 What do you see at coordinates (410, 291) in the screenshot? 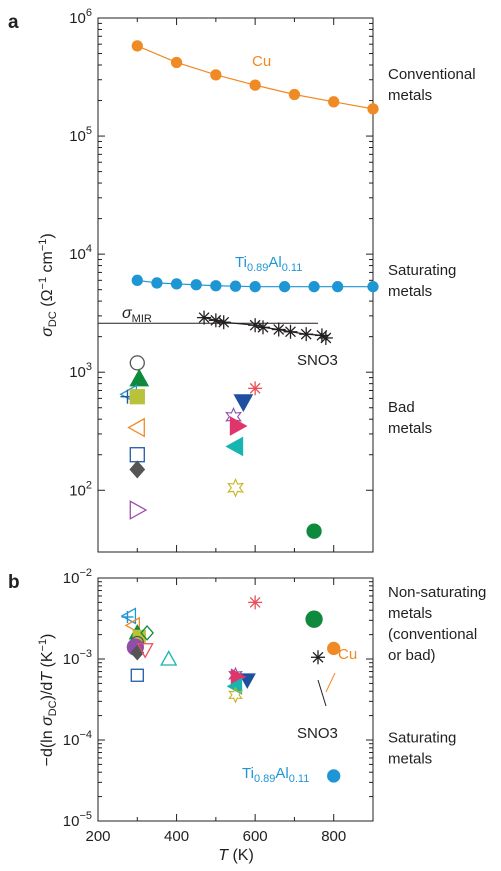
I see `panel-a-category-1-line-1: metals` at bounding box center [410, 291].